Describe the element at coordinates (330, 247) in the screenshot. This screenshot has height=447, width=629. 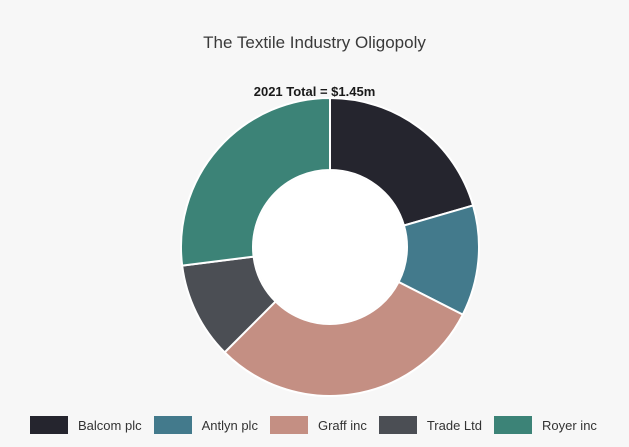
I see `donut-hole` at that location.